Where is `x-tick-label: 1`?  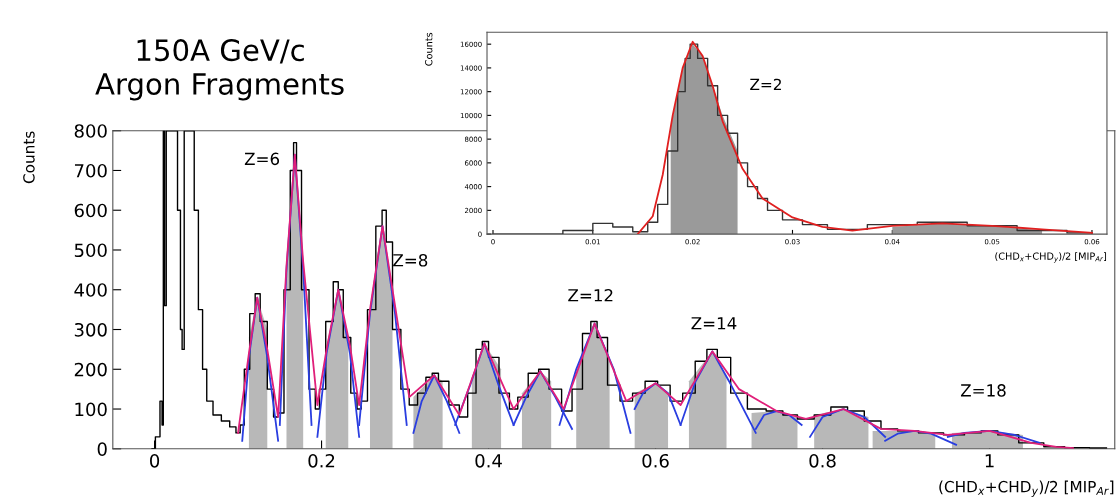
x-tick-label: 1 is located at coordinates (989, 461).